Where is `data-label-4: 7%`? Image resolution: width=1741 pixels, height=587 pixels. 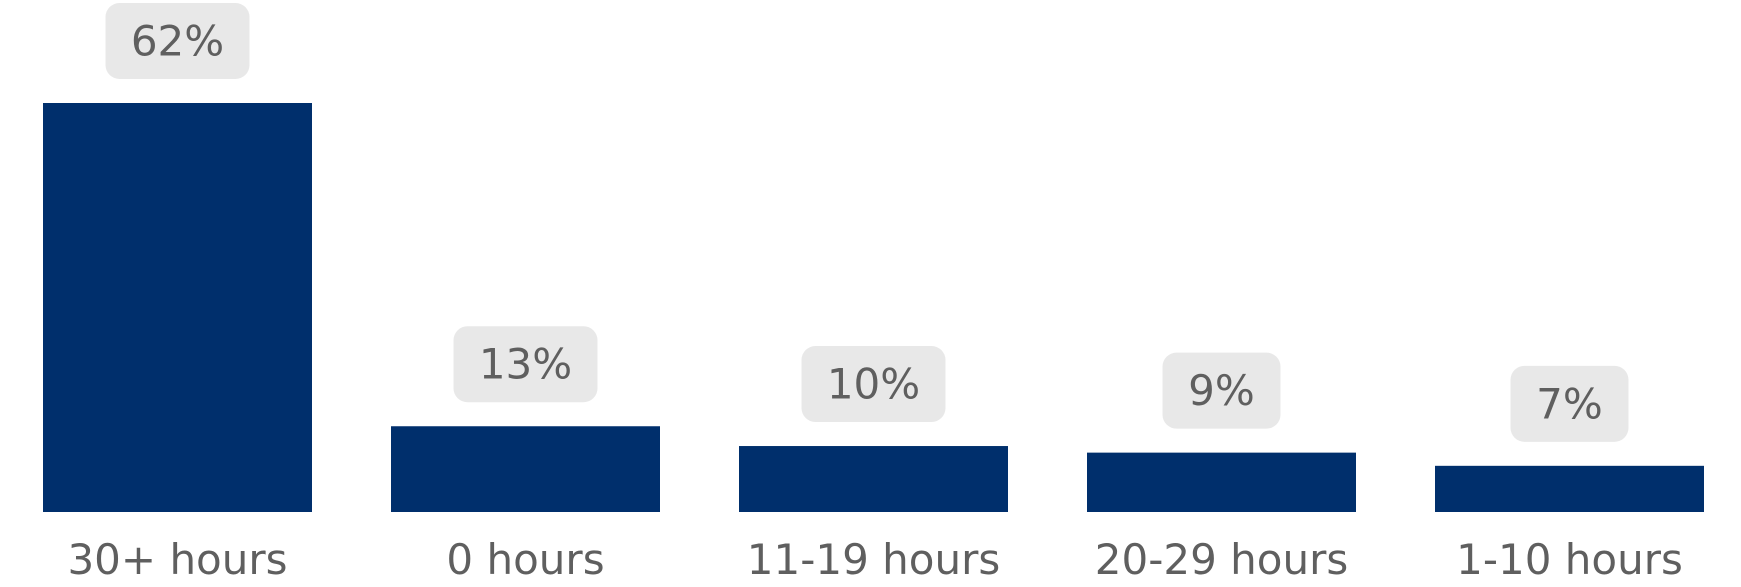
data-label-4: 7% is located at coordinates (1569, 403).